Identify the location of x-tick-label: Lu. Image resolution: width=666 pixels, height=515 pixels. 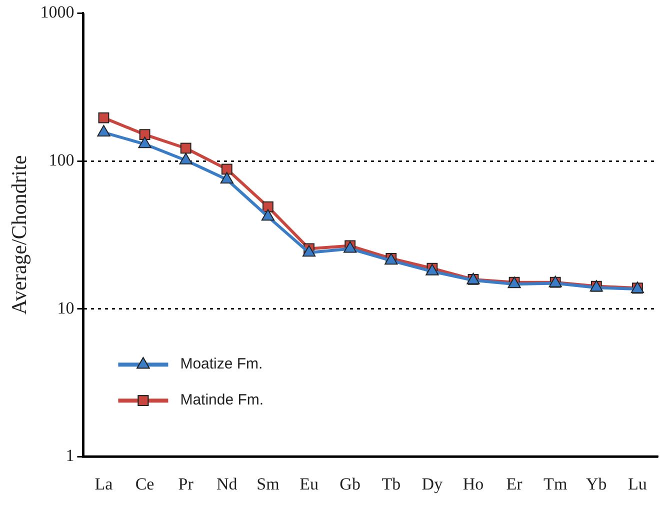
(638, 484).